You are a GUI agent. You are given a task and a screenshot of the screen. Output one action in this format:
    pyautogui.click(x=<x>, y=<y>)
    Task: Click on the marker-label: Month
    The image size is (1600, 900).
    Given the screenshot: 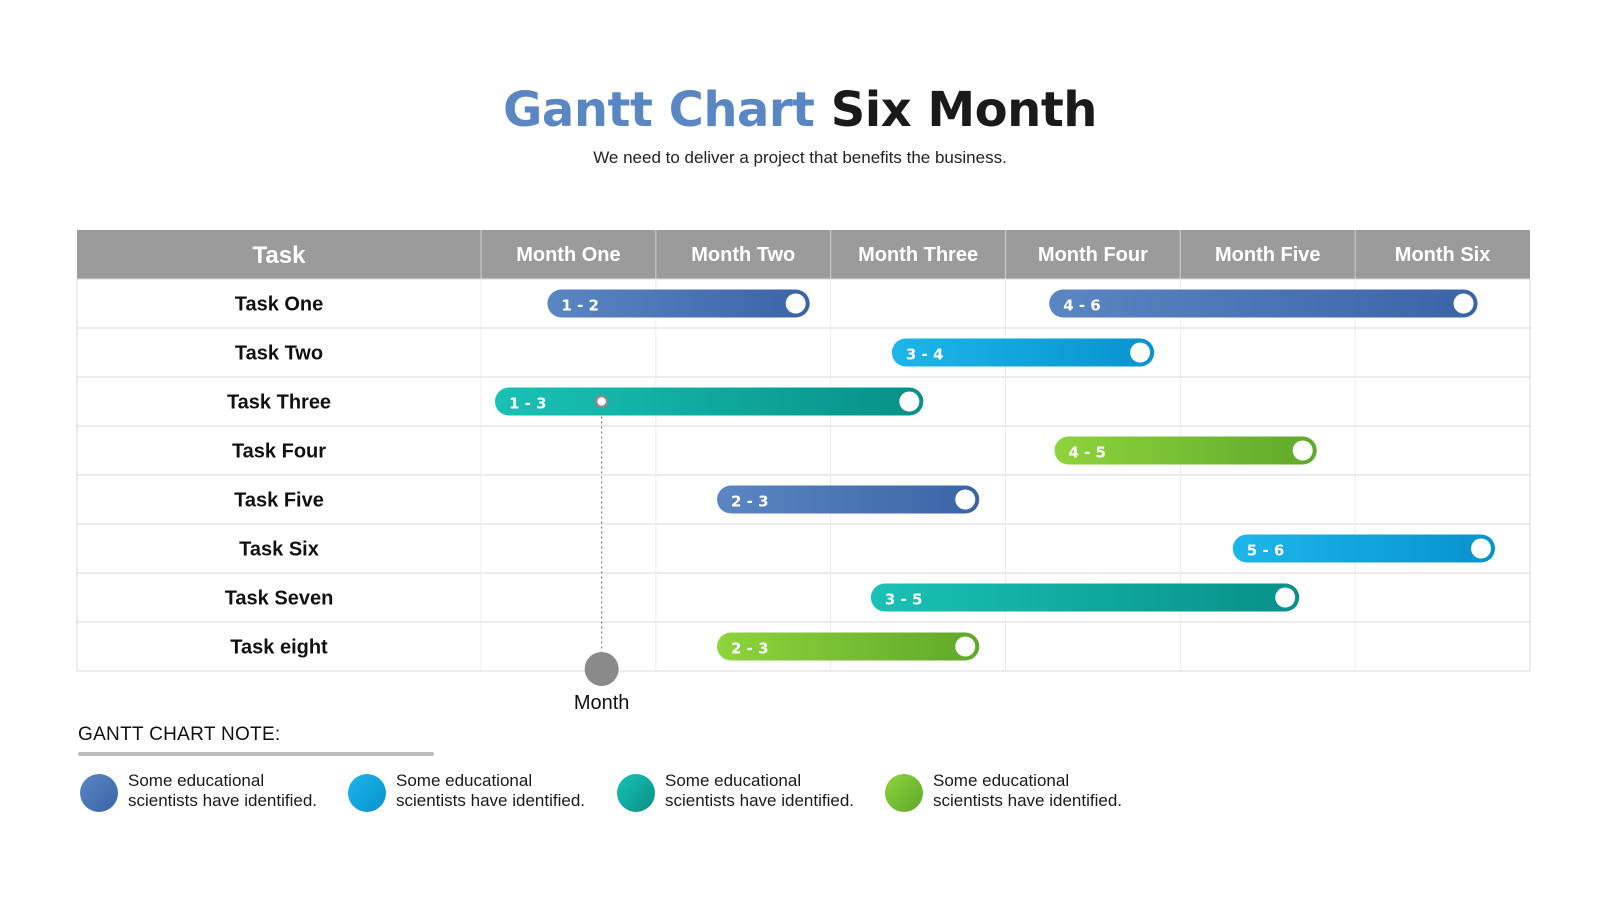 What is the action you would take?
    pyautogui.click(x=602, y=703)
    